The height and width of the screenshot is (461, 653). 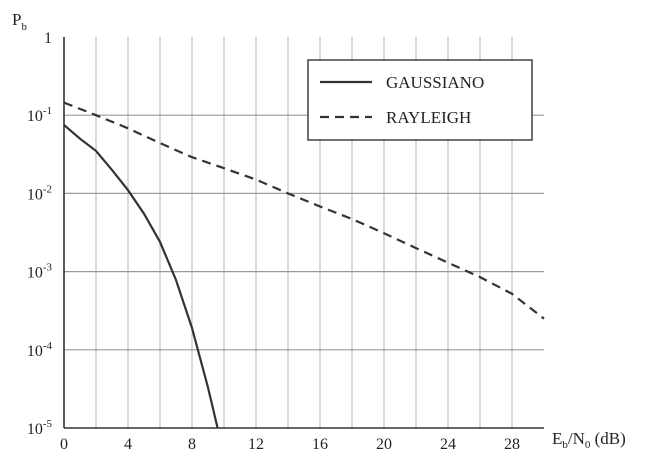 I want to click on legend-label-gaussiano: GAUSSIANO, so click(x=435, y=82).